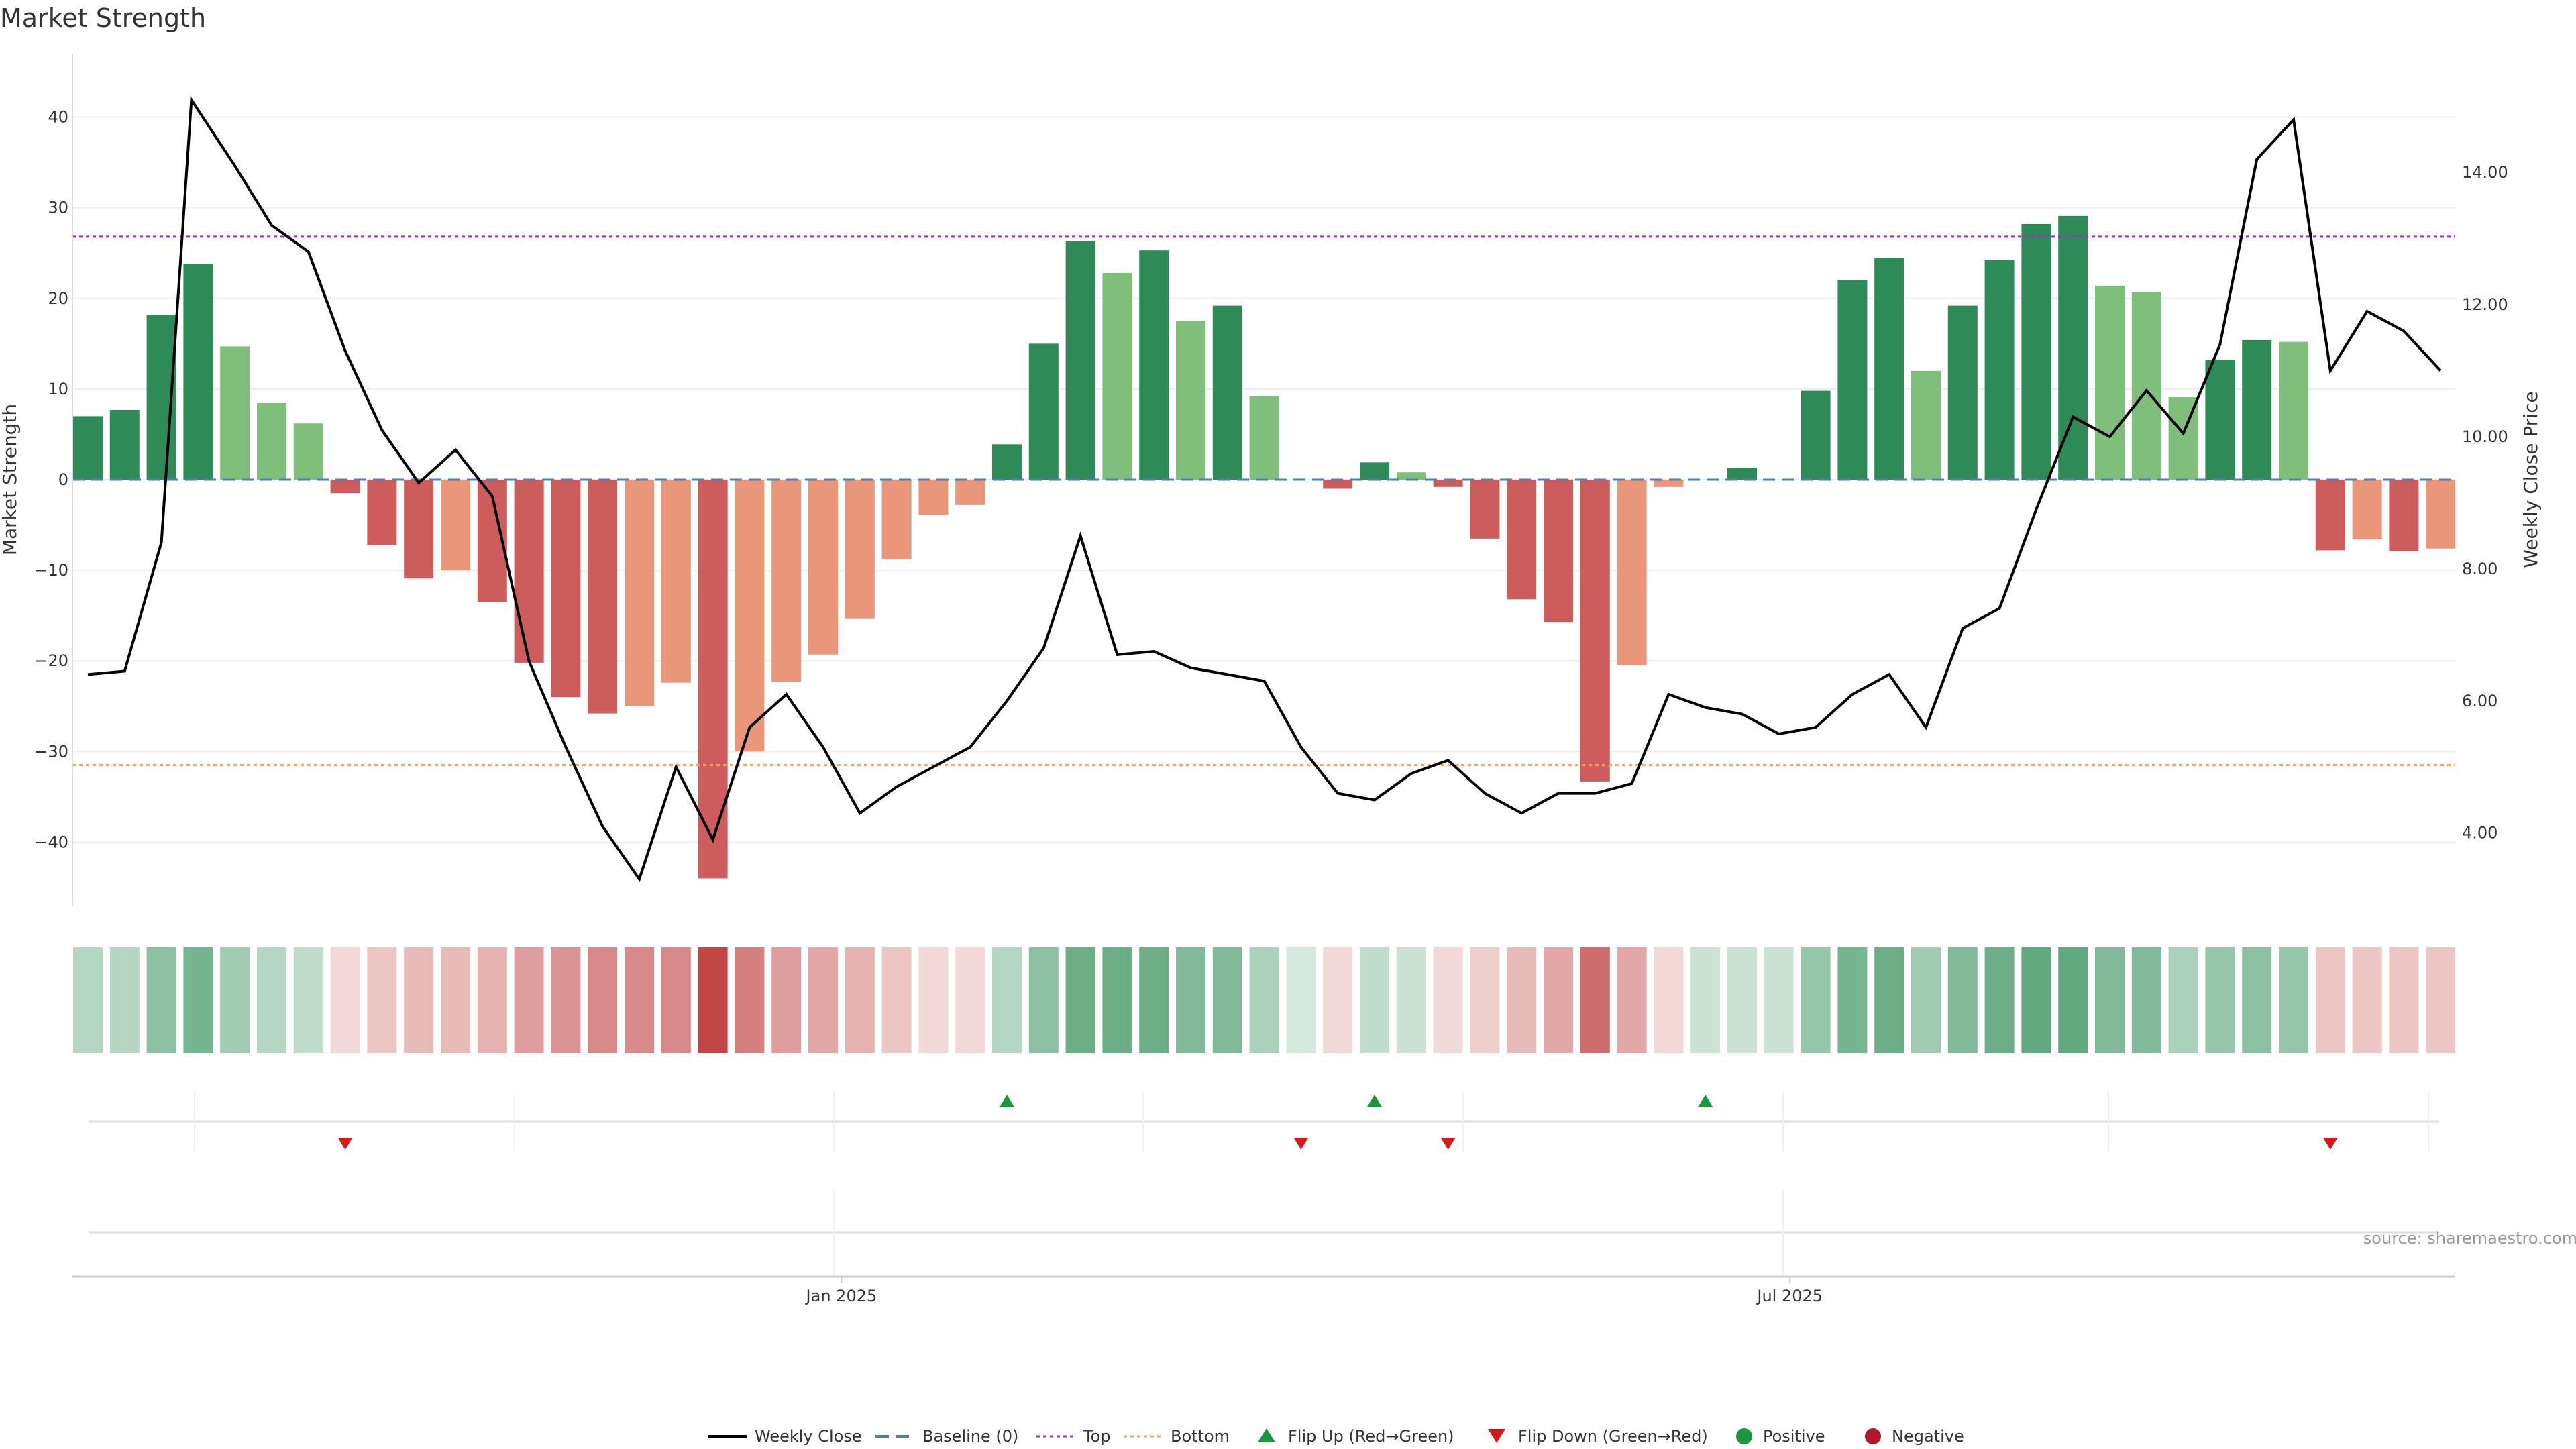  Describe the element at coordinates (808, 1436) in the screenshot. I see `legend-label: Weekly Close` at that location.